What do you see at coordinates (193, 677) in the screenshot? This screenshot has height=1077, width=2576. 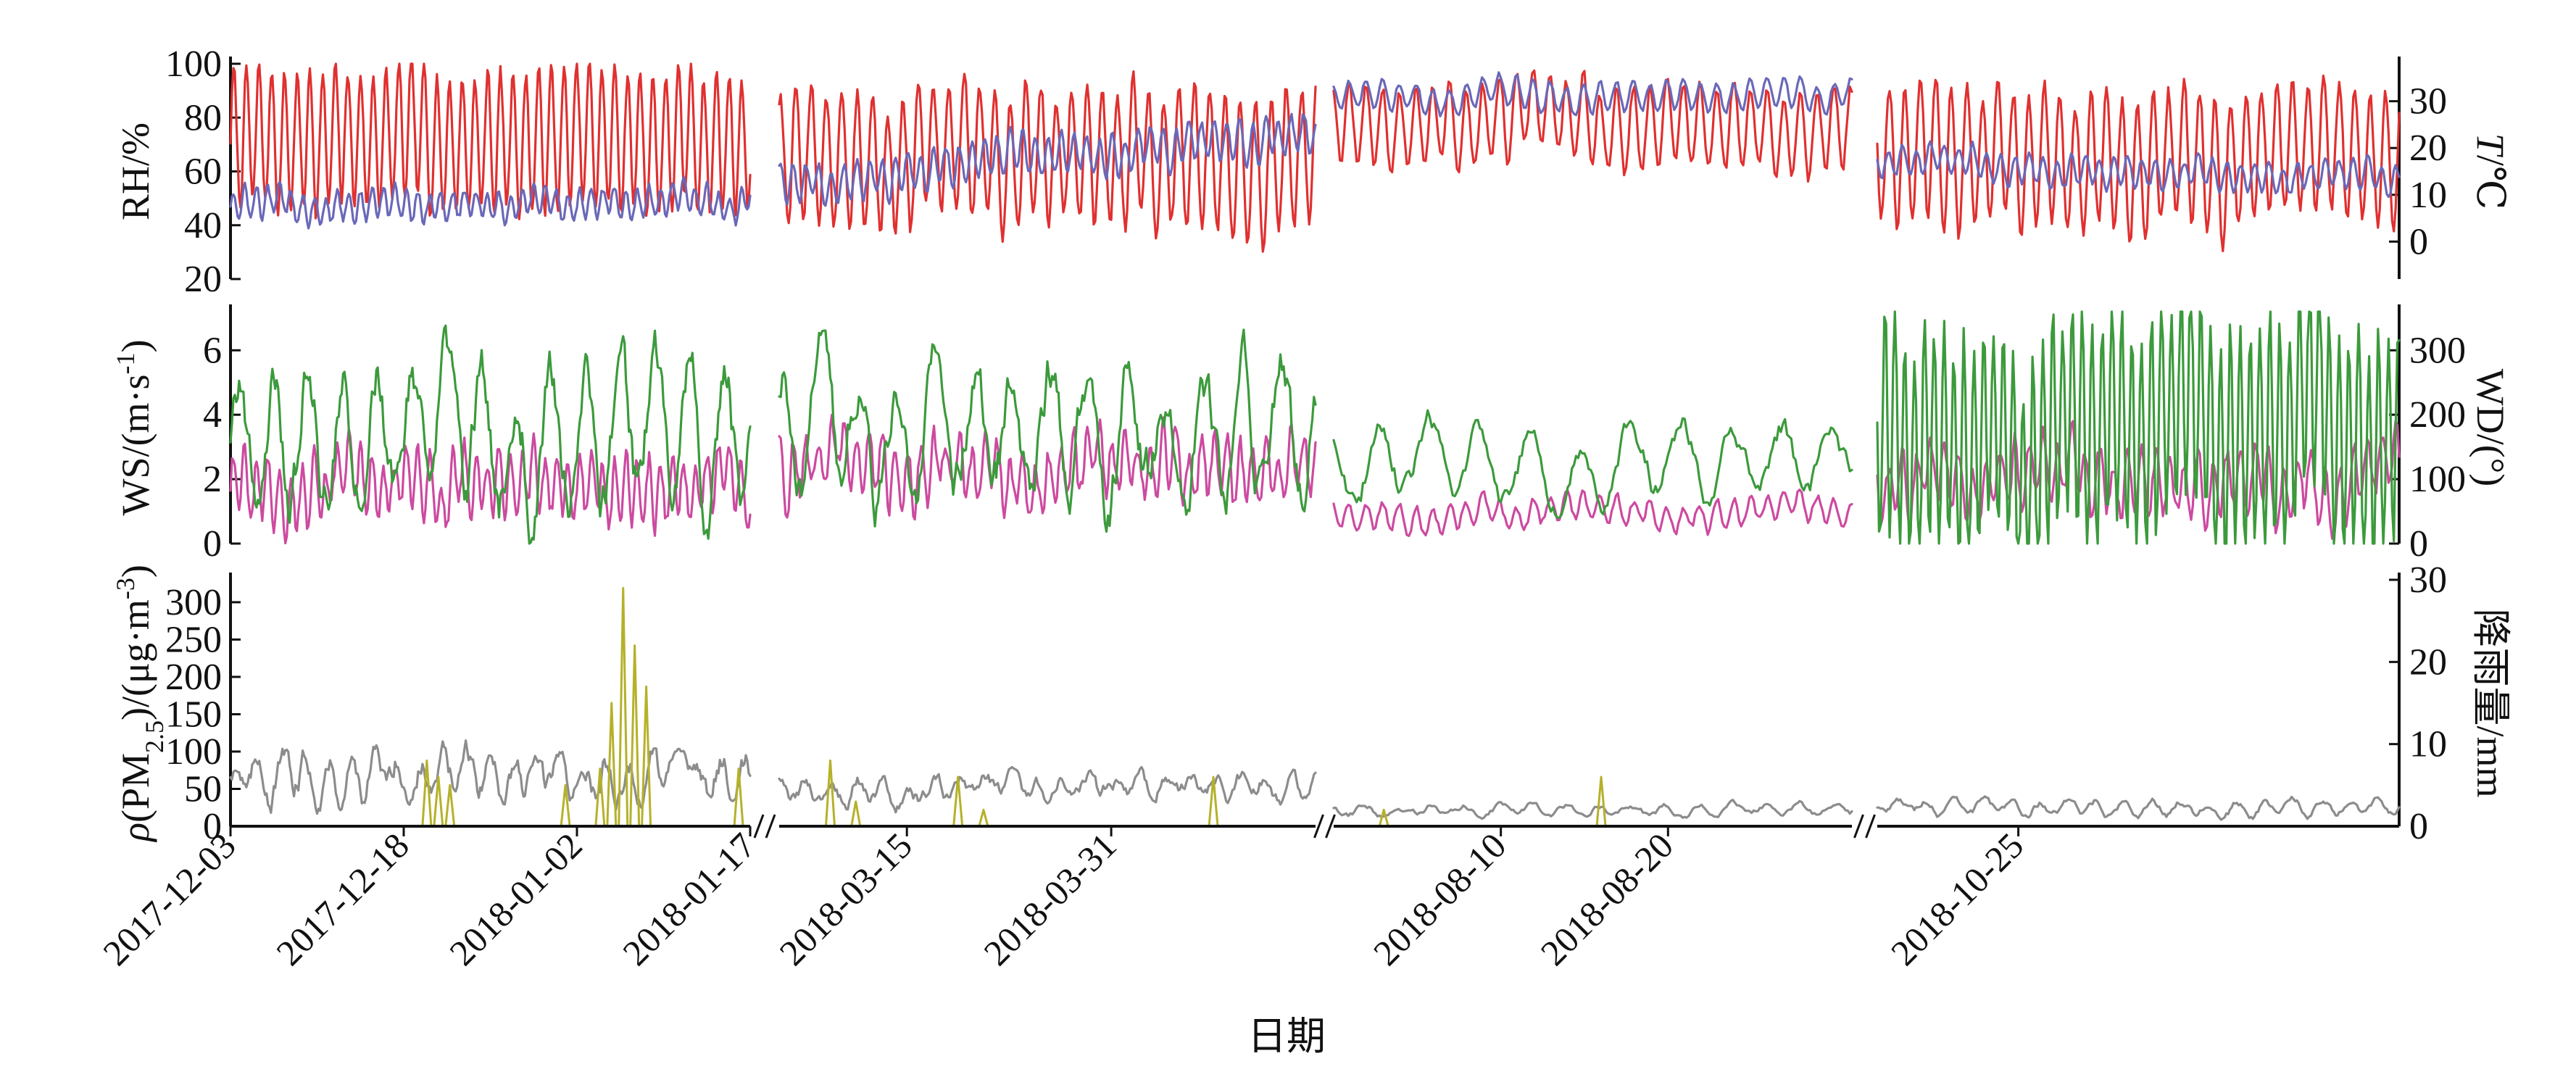 I see `left-tick-label: 200` at bounding box center [193, 677].